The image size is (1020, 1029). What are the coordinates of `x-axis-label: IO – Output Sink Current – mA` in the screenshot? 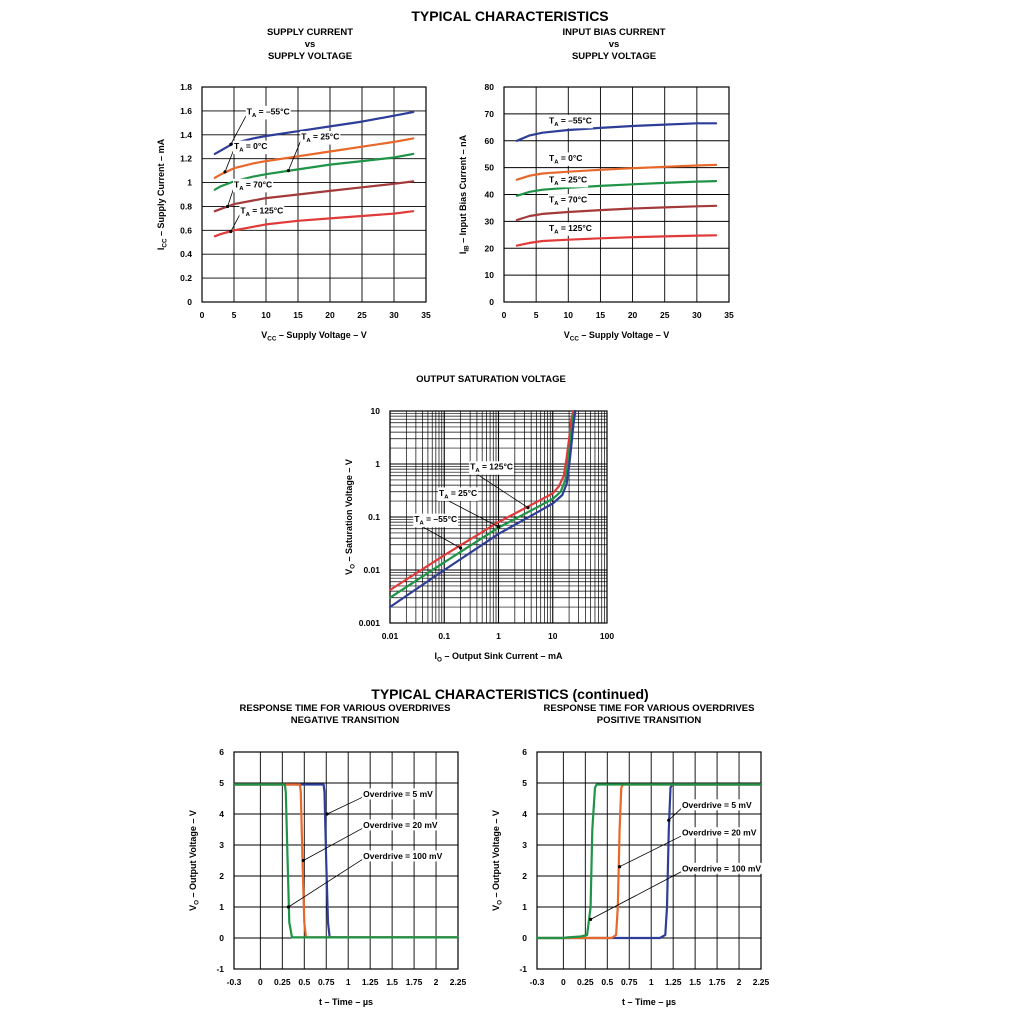 It's located at (499, 657).